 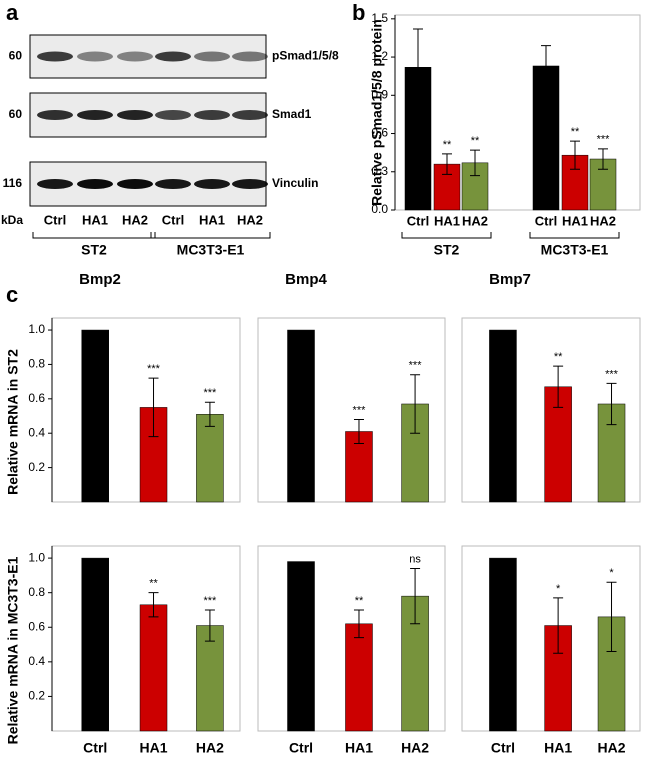 What do you see at coordinates (379, 171) in the screenshot?
I see `y-tick-label: 0.3` at bounding box center [379, 171].